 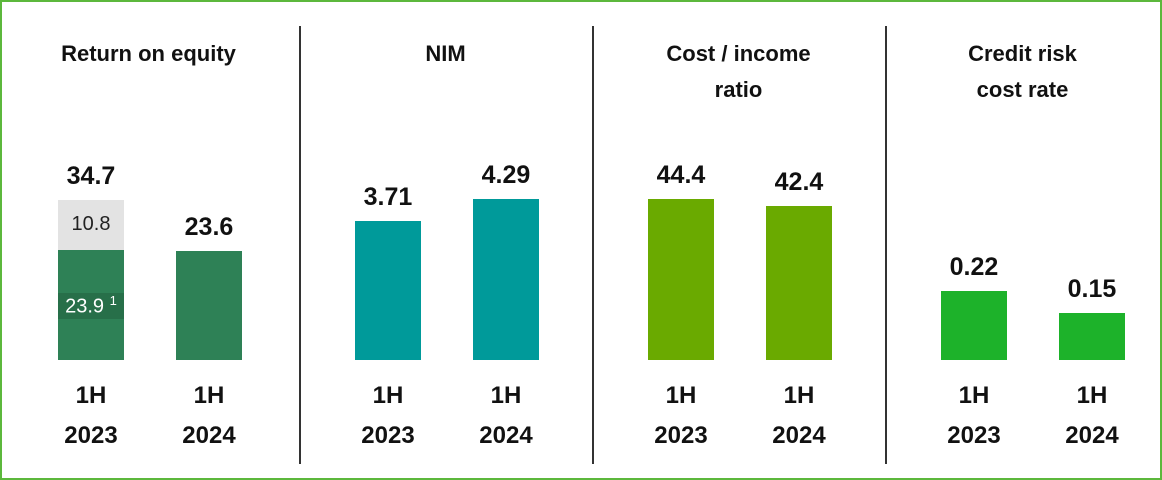 What do you see at coordinates (209, 227) in the screenshot?
I see `total-label: 23.6` at bounding box center [209, 227].